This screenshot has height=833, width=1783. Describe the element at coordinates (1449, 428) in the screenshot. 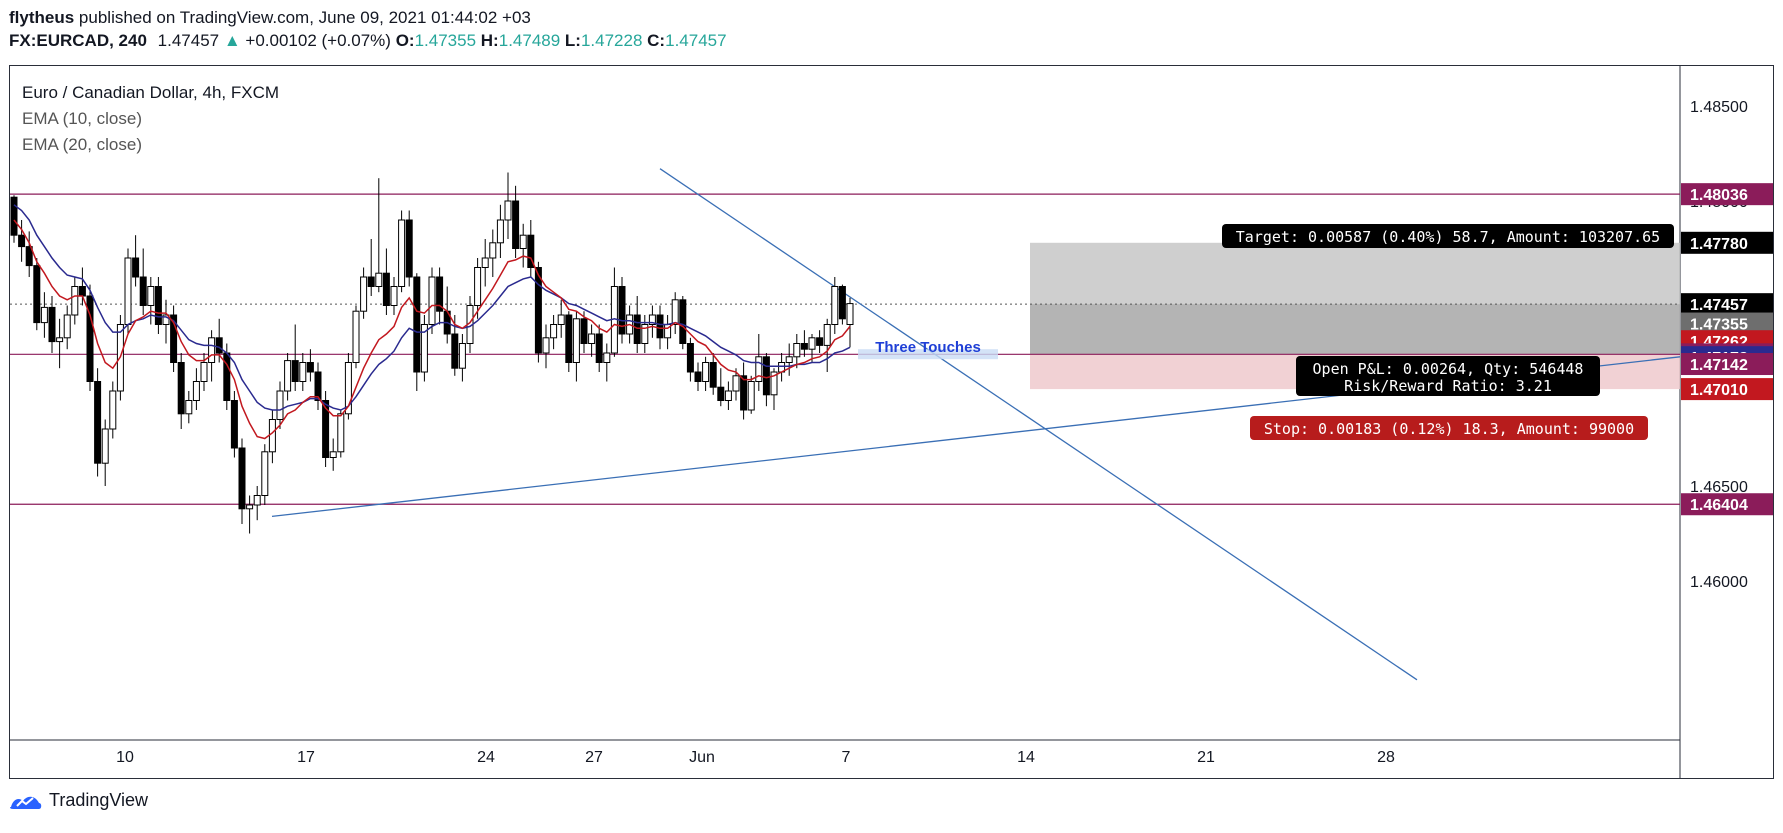

I see `stop-label-box` at that location.